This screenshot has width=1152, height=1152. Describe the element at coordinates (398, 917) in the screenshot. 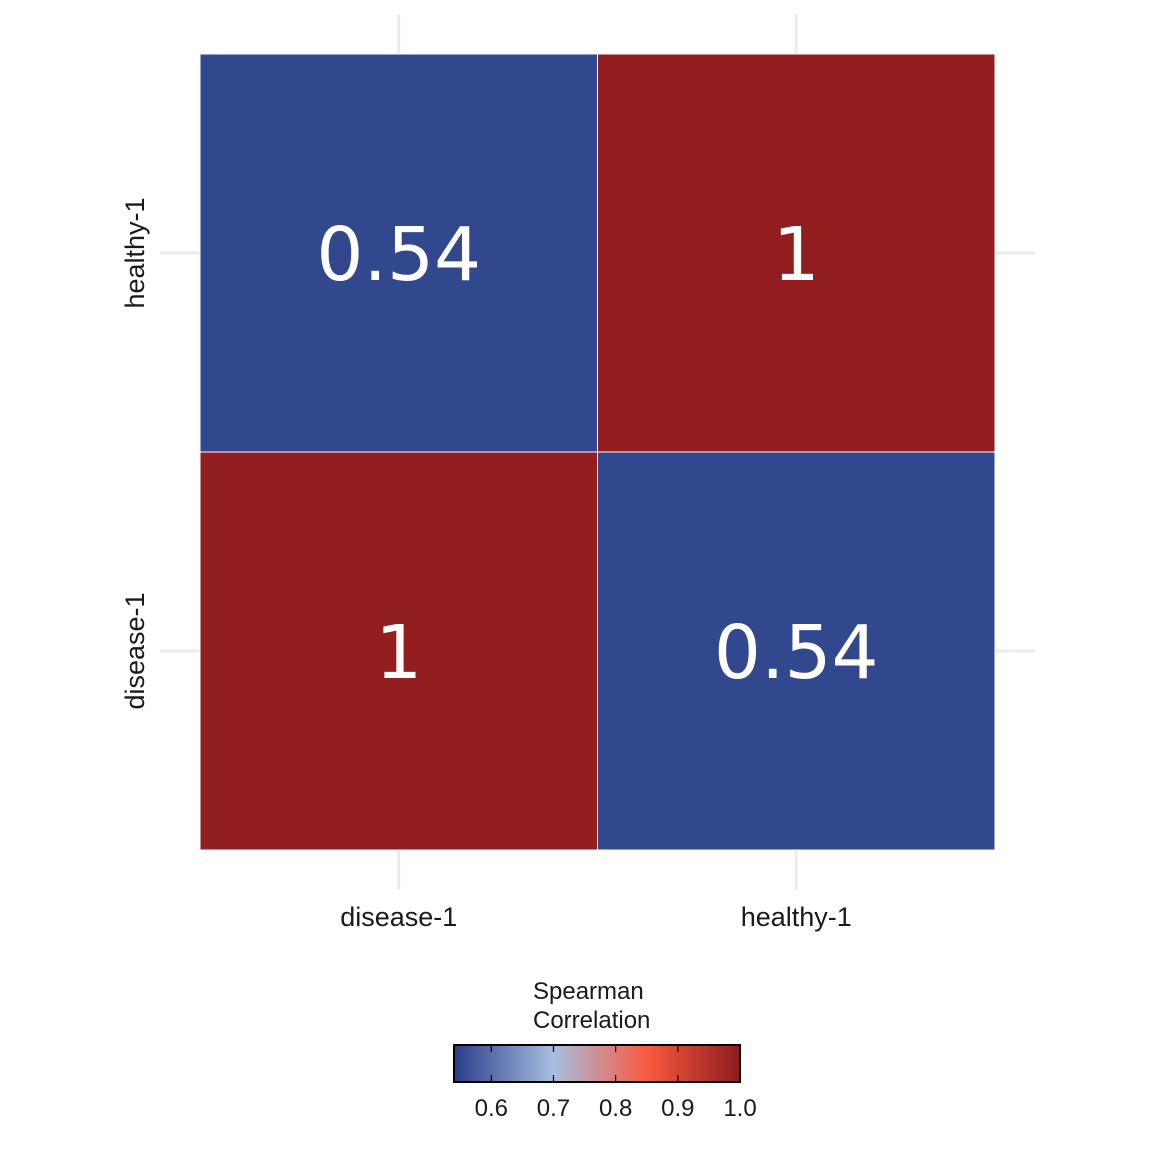

I see `x-tick-label: disease-1` at that location.